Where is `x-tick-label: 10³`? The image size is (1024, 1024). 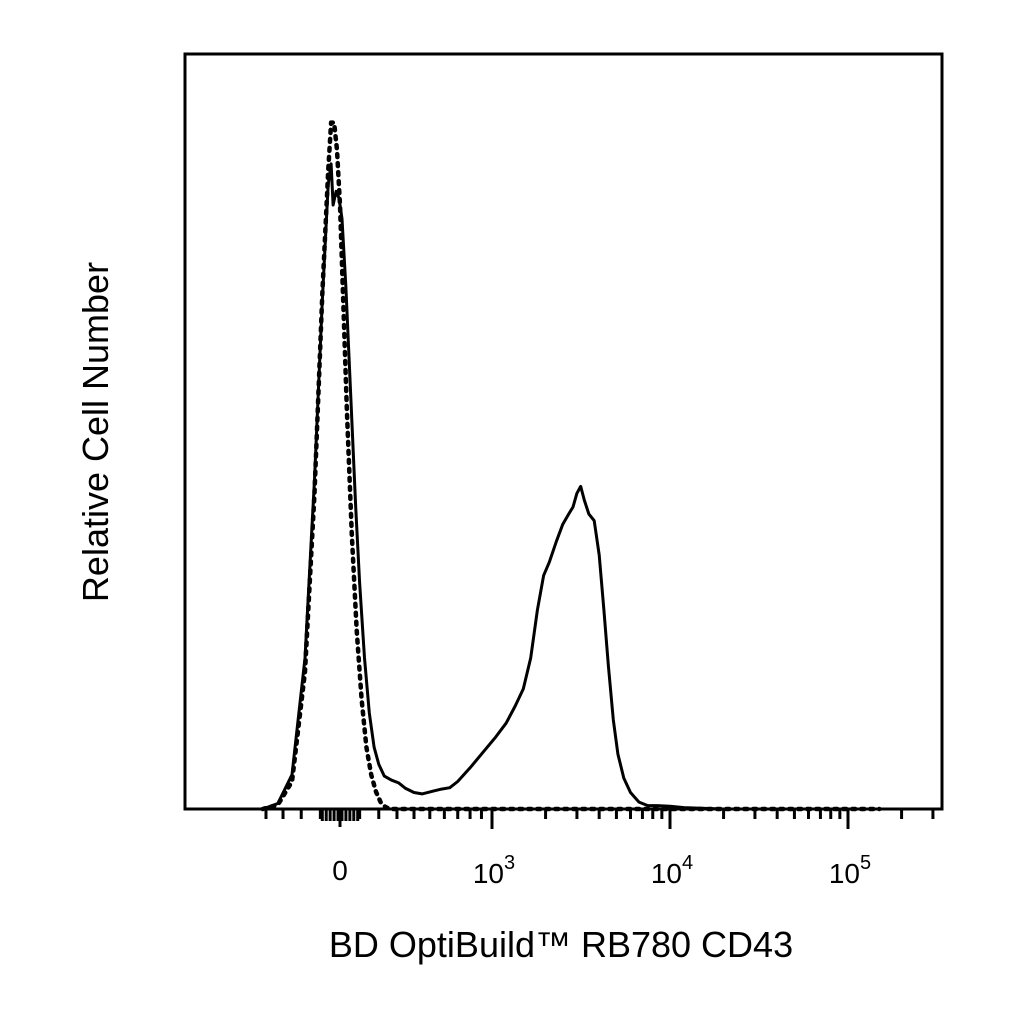
x-tick-label: 10³ is located at coordinates (494, 870).